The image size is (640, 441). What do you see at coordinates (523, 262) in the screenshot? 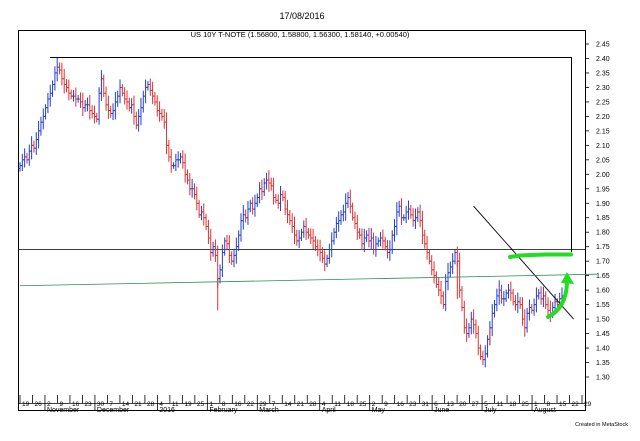
I see `downtrend-line` at bounding box center [523, 262].